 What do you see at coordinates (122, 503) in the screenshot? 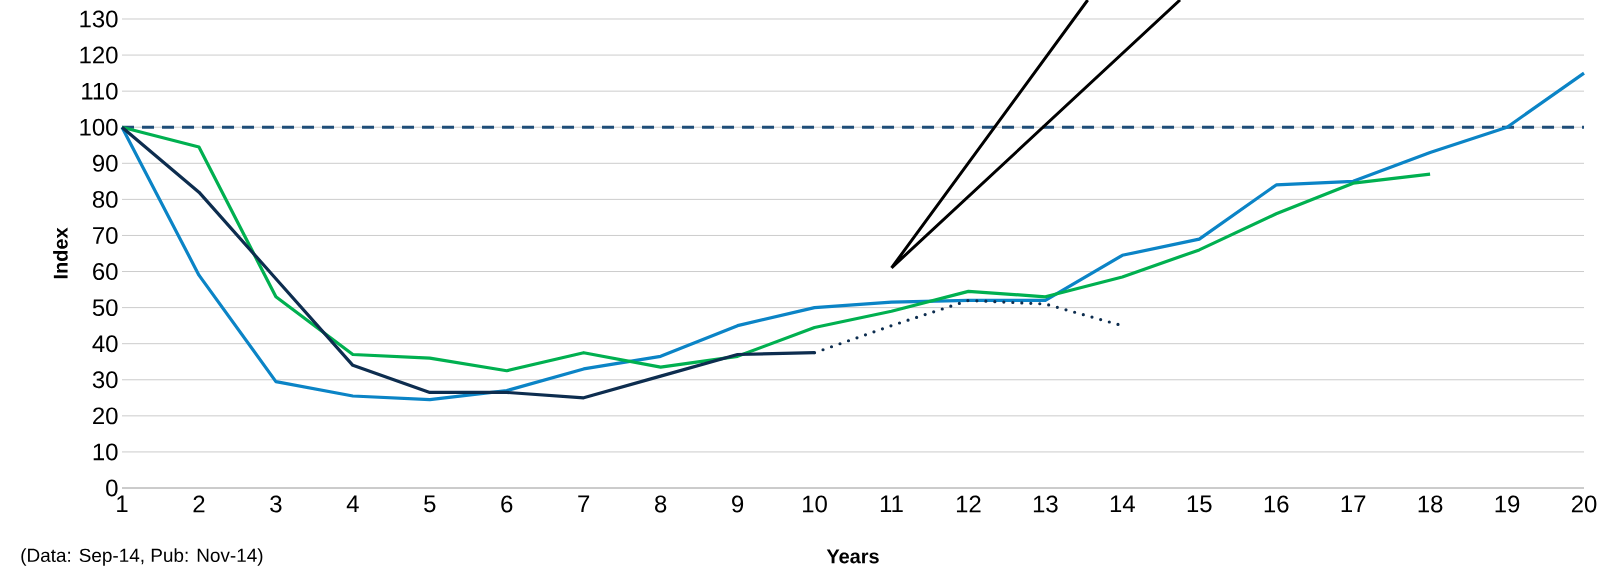
I see `x-tick-label: 1` at bounding box center [122, 503].